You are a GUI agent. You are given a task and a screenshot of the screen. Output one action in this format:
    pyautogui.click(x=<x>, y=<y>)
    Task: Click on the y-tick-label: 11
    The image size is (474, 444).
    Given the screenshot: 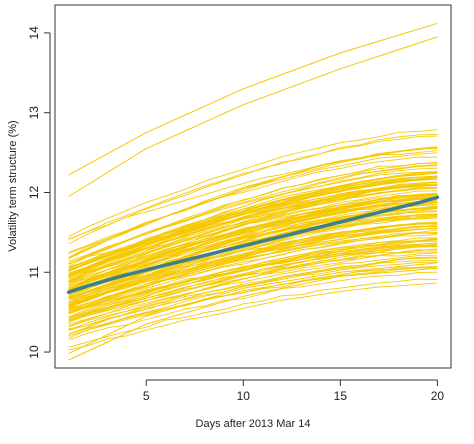 What is the action you would take?
    pyautogui.click(x=34, y=272)
    